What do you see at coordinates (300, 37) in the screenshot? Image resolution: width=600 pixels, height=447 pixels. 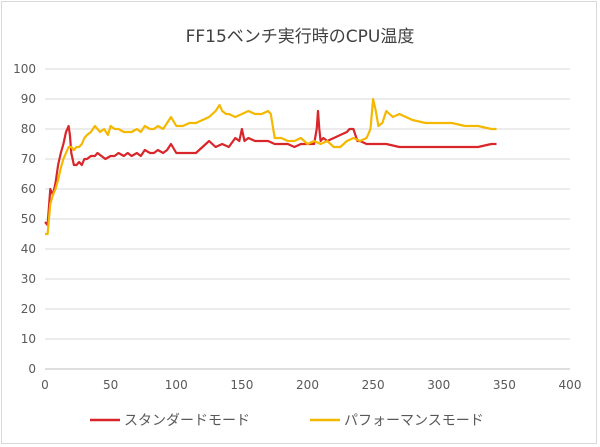 I see `chart-title: FF15ベンチ実行時のCPU温度` at bounding box center [300, 37].